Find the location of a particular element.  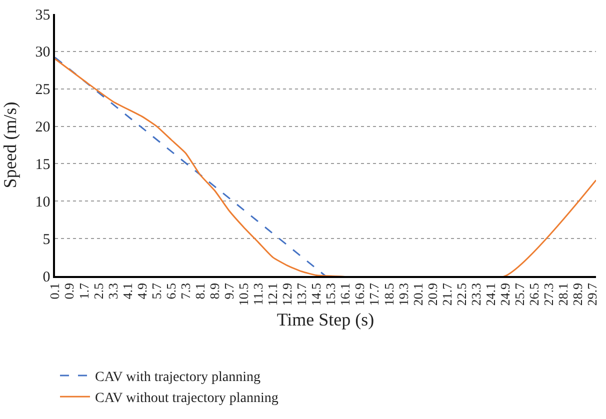

x-tick-label: 0.1 is located at coordinates (54, 291).